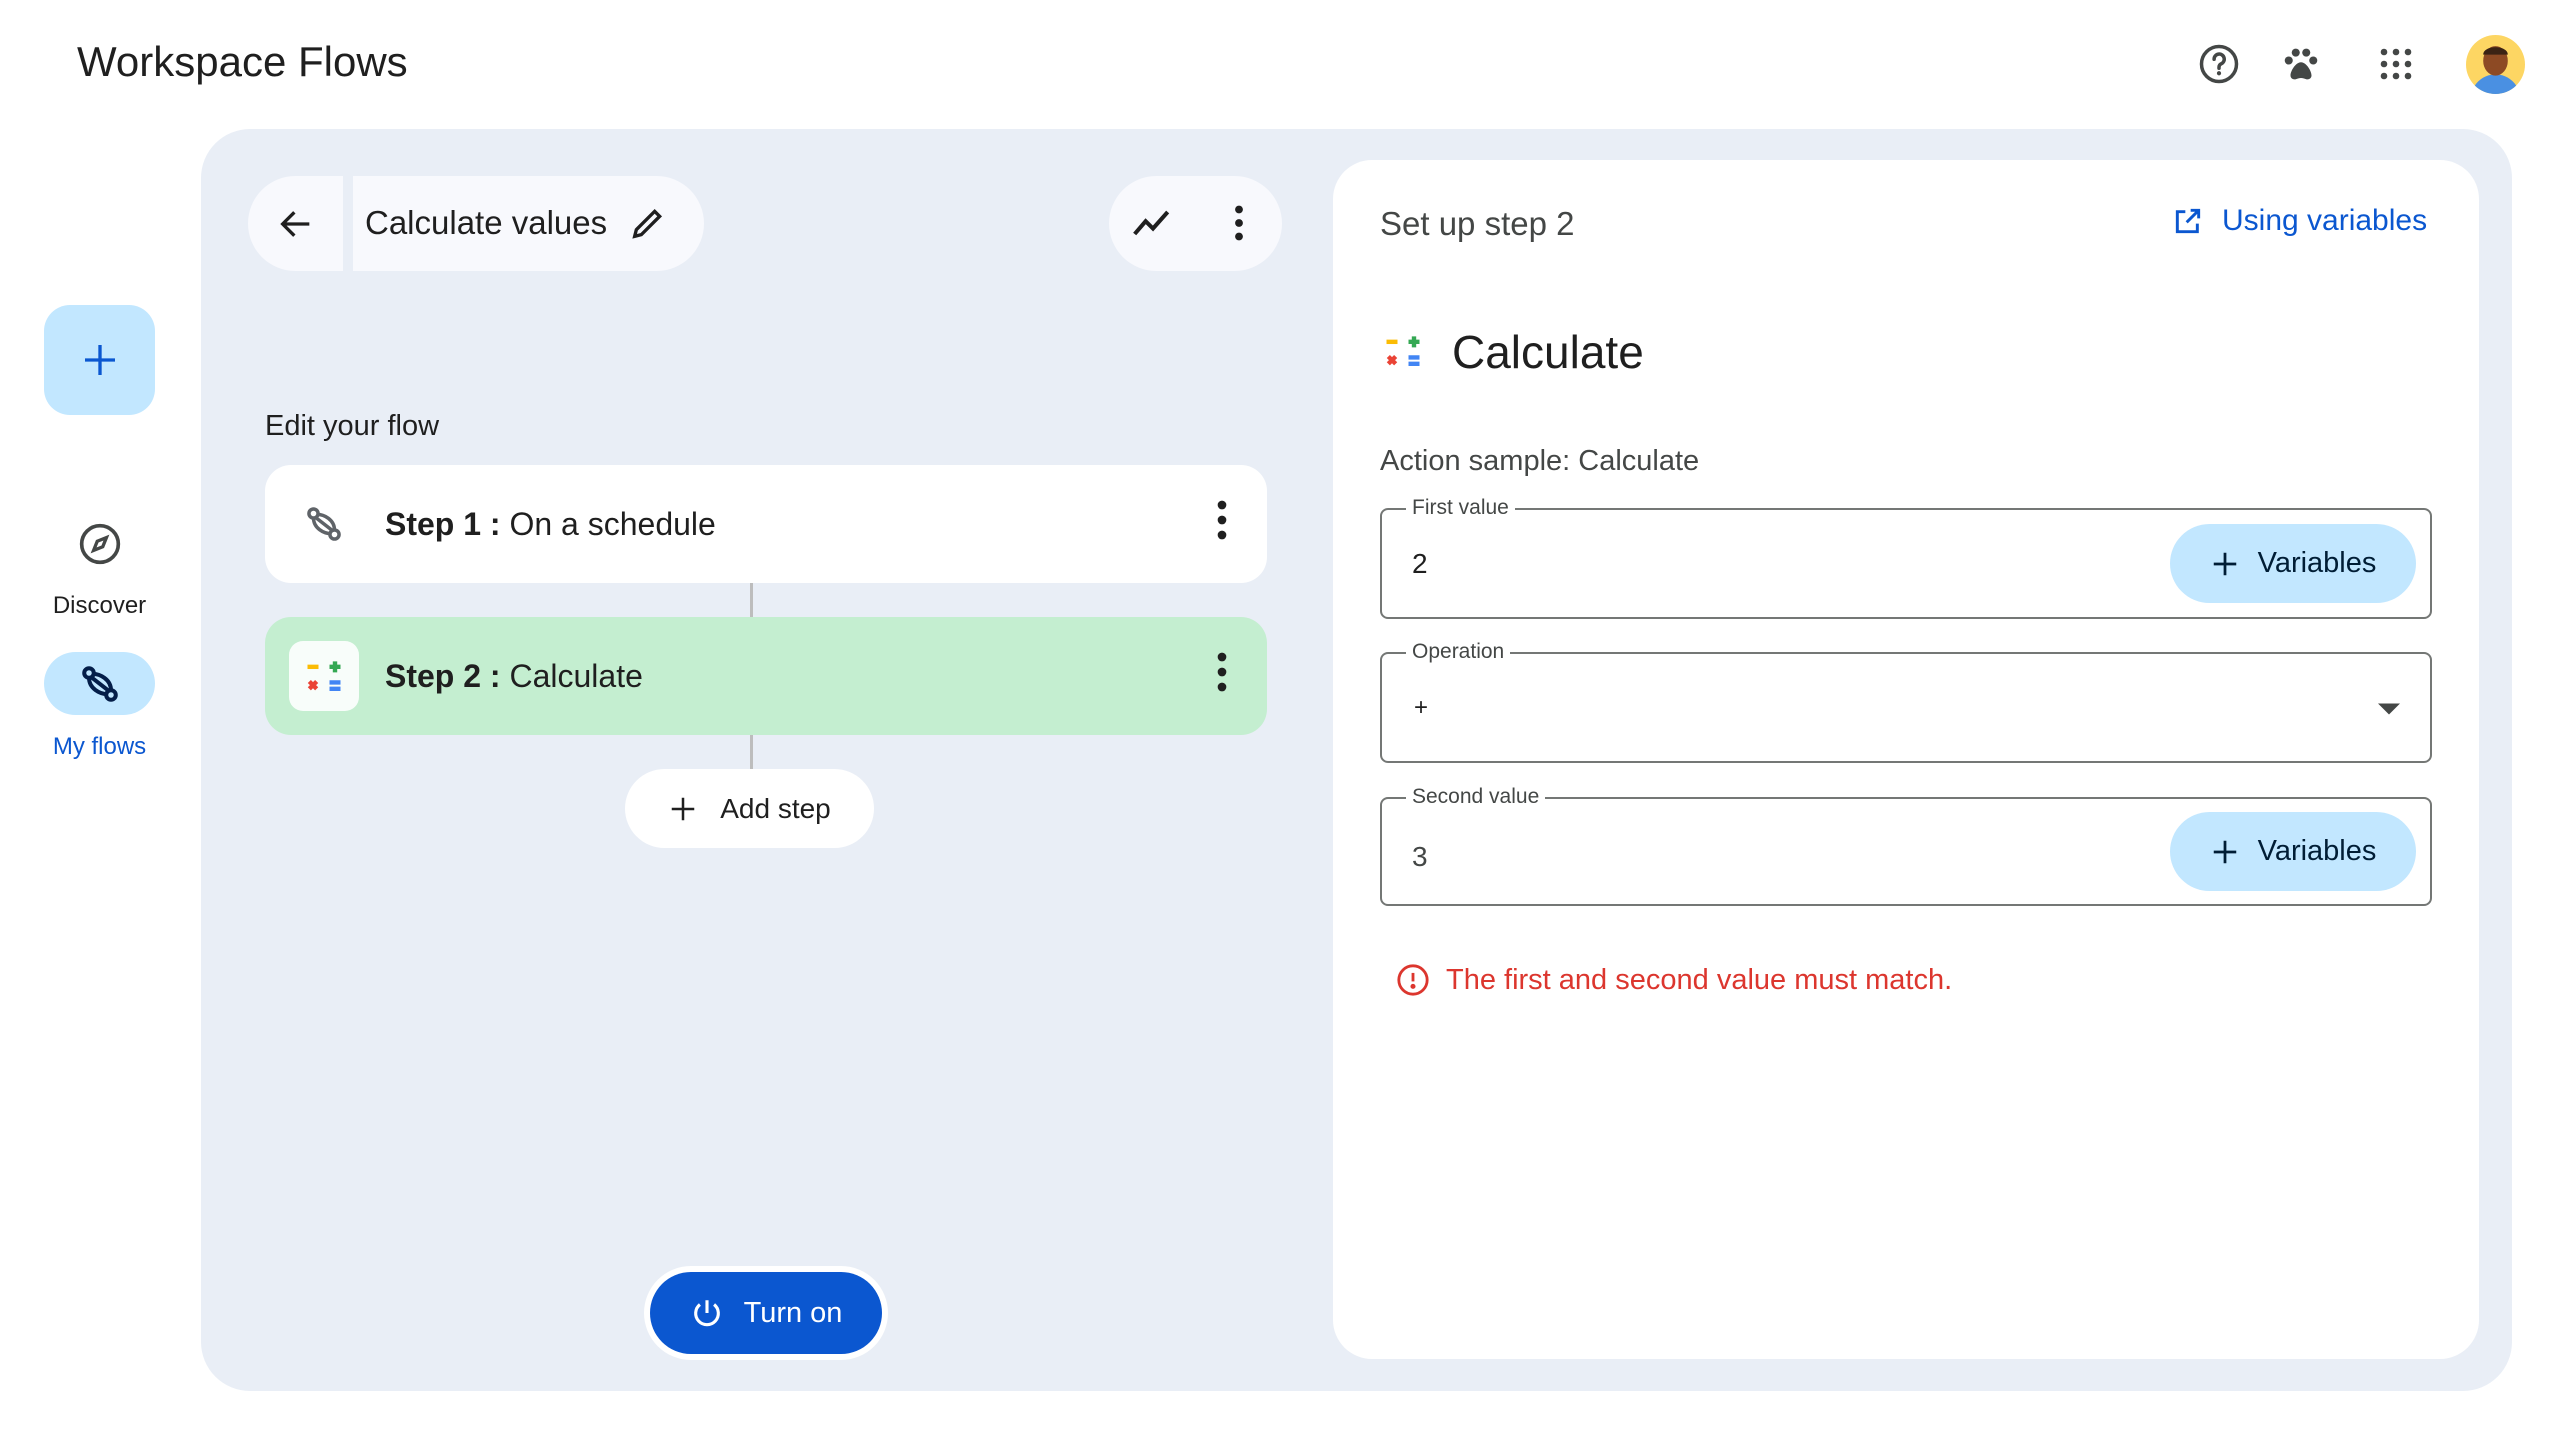  I want to click on using-variables-label: Using variables, so click(2325, 220).